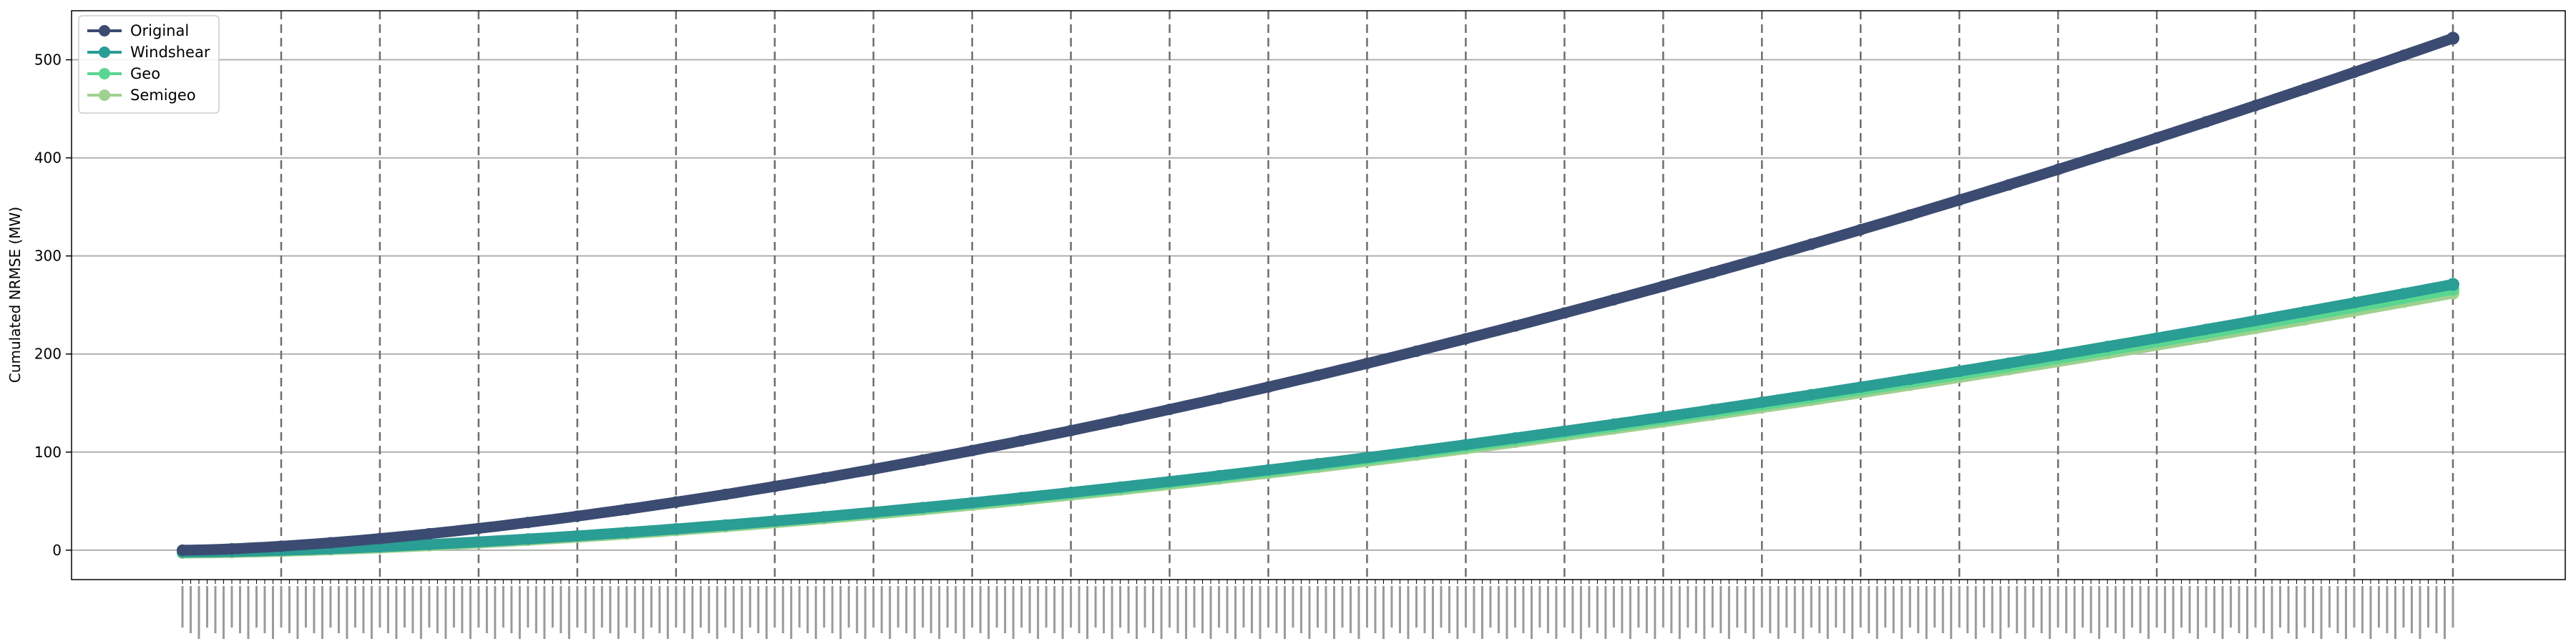 Image resolution: width=2576 pixels, height=644 pixels. I want to click on legend-label: Geo, so click(145, 73).